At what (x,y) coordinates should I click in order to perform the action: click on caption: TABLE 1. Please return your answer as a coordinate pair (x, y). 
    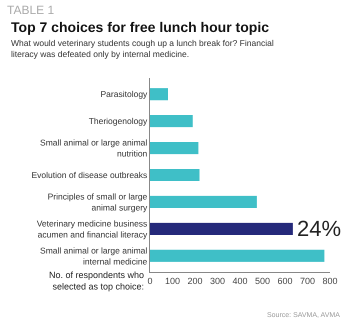
    Looking at the image, I should click on (30, 10).